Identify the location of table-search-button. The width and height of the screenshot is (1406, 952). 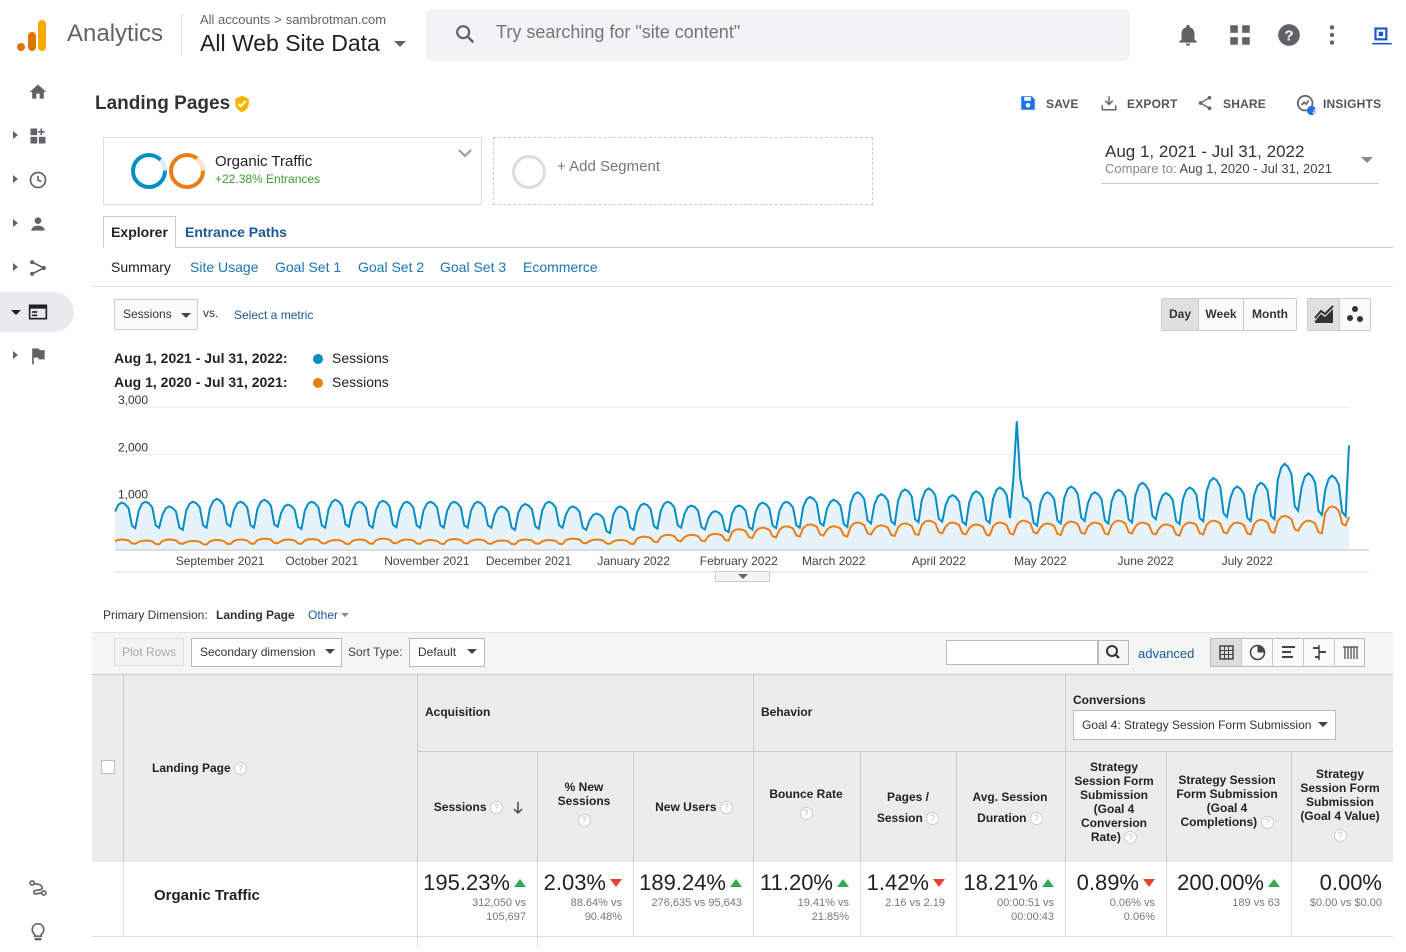
(1113, 652).